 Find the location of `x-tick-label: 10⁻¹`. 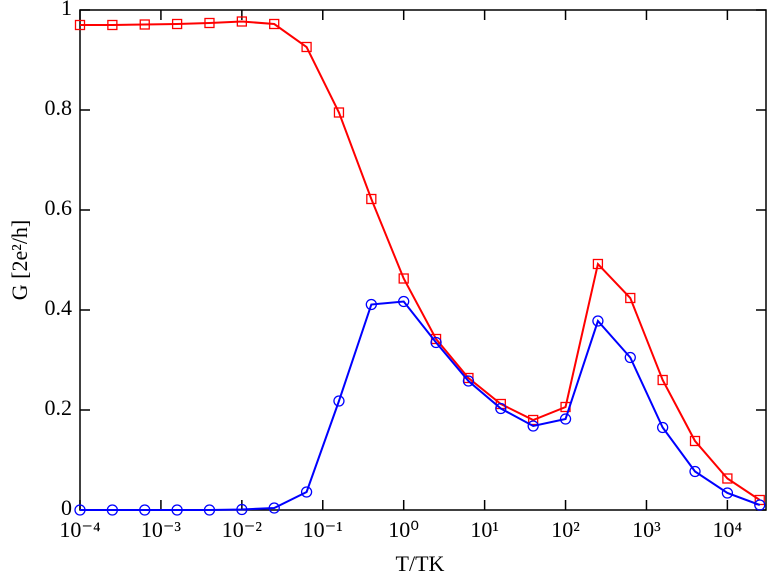

x-tick-label: 10⁻¹ is located at coordinates (323, 529).